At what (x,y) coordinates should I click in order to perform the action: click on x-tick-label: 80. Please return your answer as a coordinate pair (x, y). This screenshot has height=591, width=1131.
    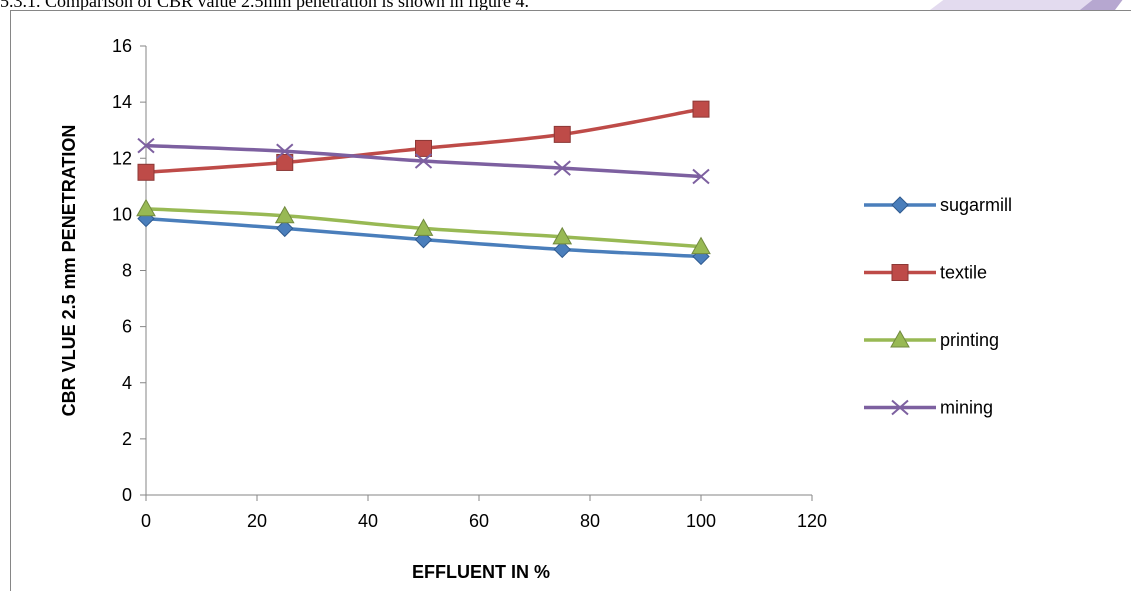
    Looking at the image, I should click on (590, 521).